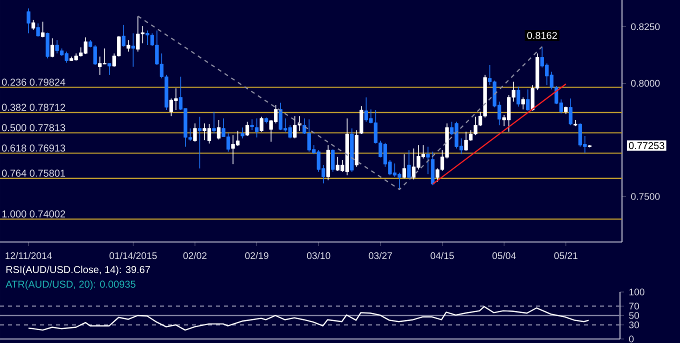  What do you see at coordinates (380, 256) in the screenshot?
I see `x-tick-label: 03/27` at bounding box center [380, 256].